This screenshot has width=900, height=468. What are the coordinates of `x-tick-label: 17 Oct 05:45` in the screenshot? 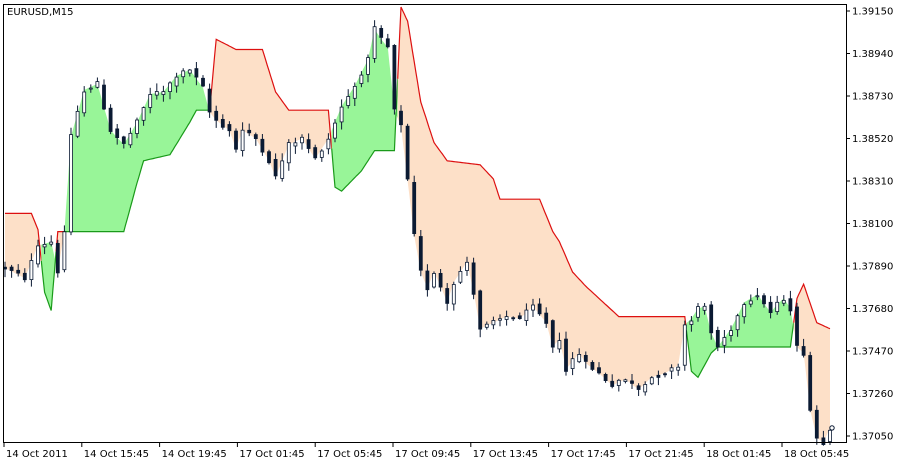 It's located at (349, 454).